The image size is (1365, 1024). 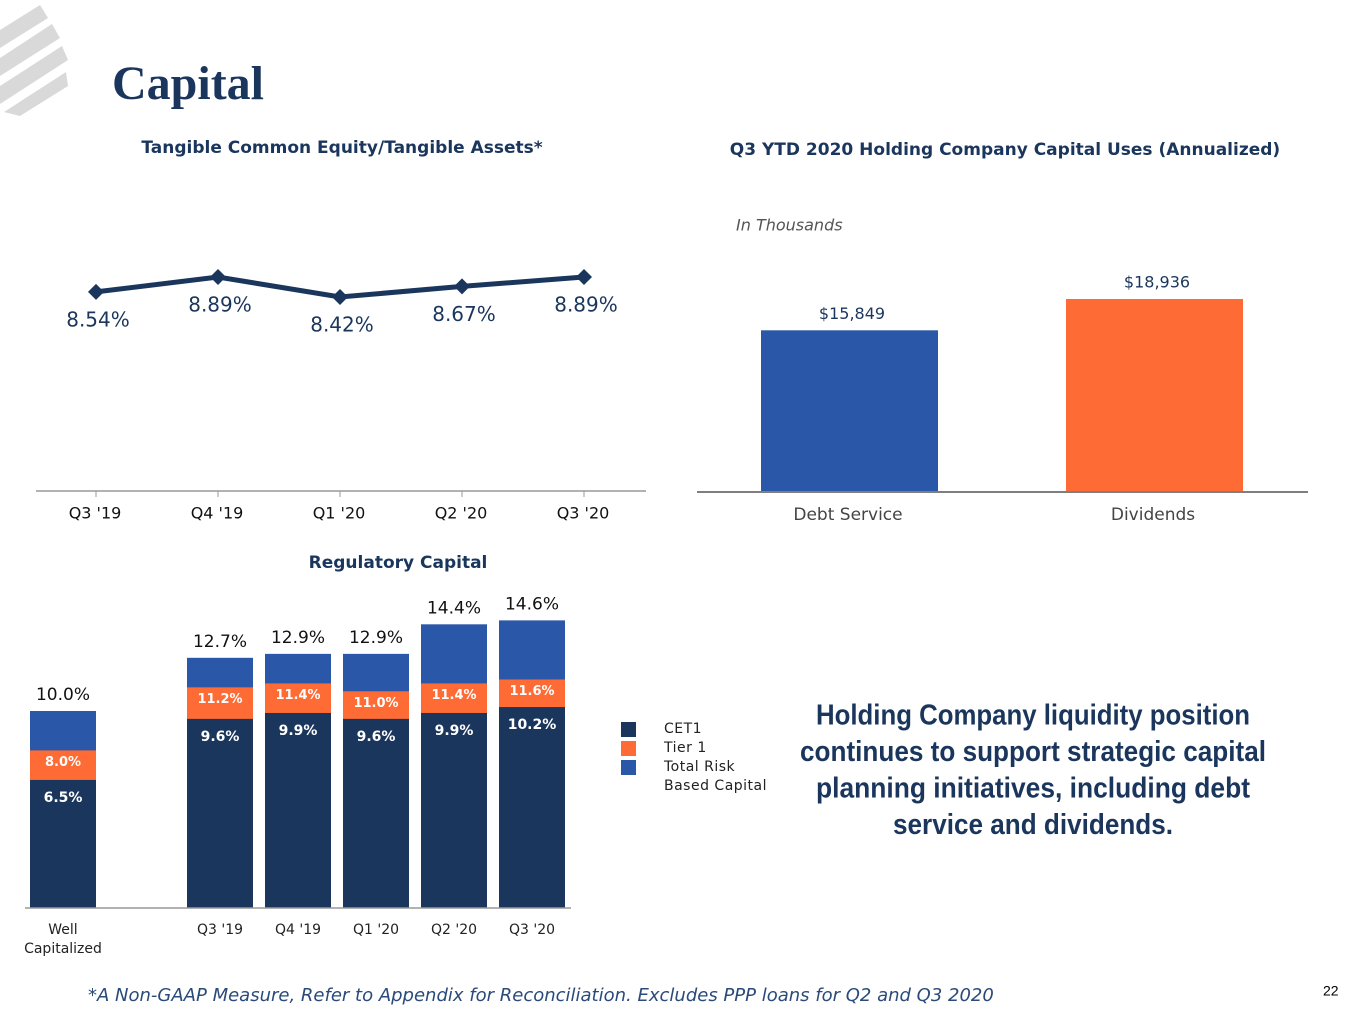 What do you see at coordinates (1153, 515) in the screenshot?
I see `x-tick-label: Dividends` at bounding box center [1153, 515].